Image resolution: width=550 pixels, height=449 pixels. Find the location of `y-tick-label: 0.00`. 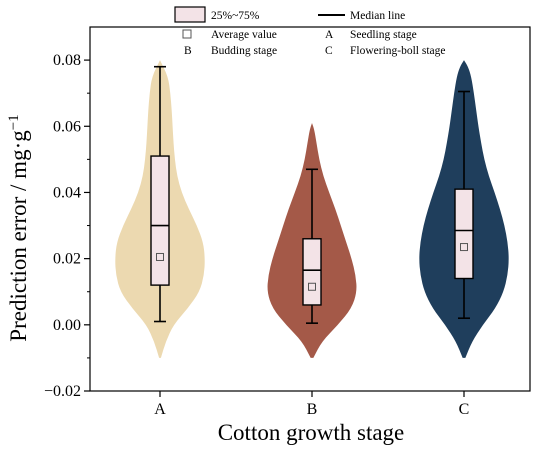

y-tick-label: 0.00 is located at coordinates (67, 325).